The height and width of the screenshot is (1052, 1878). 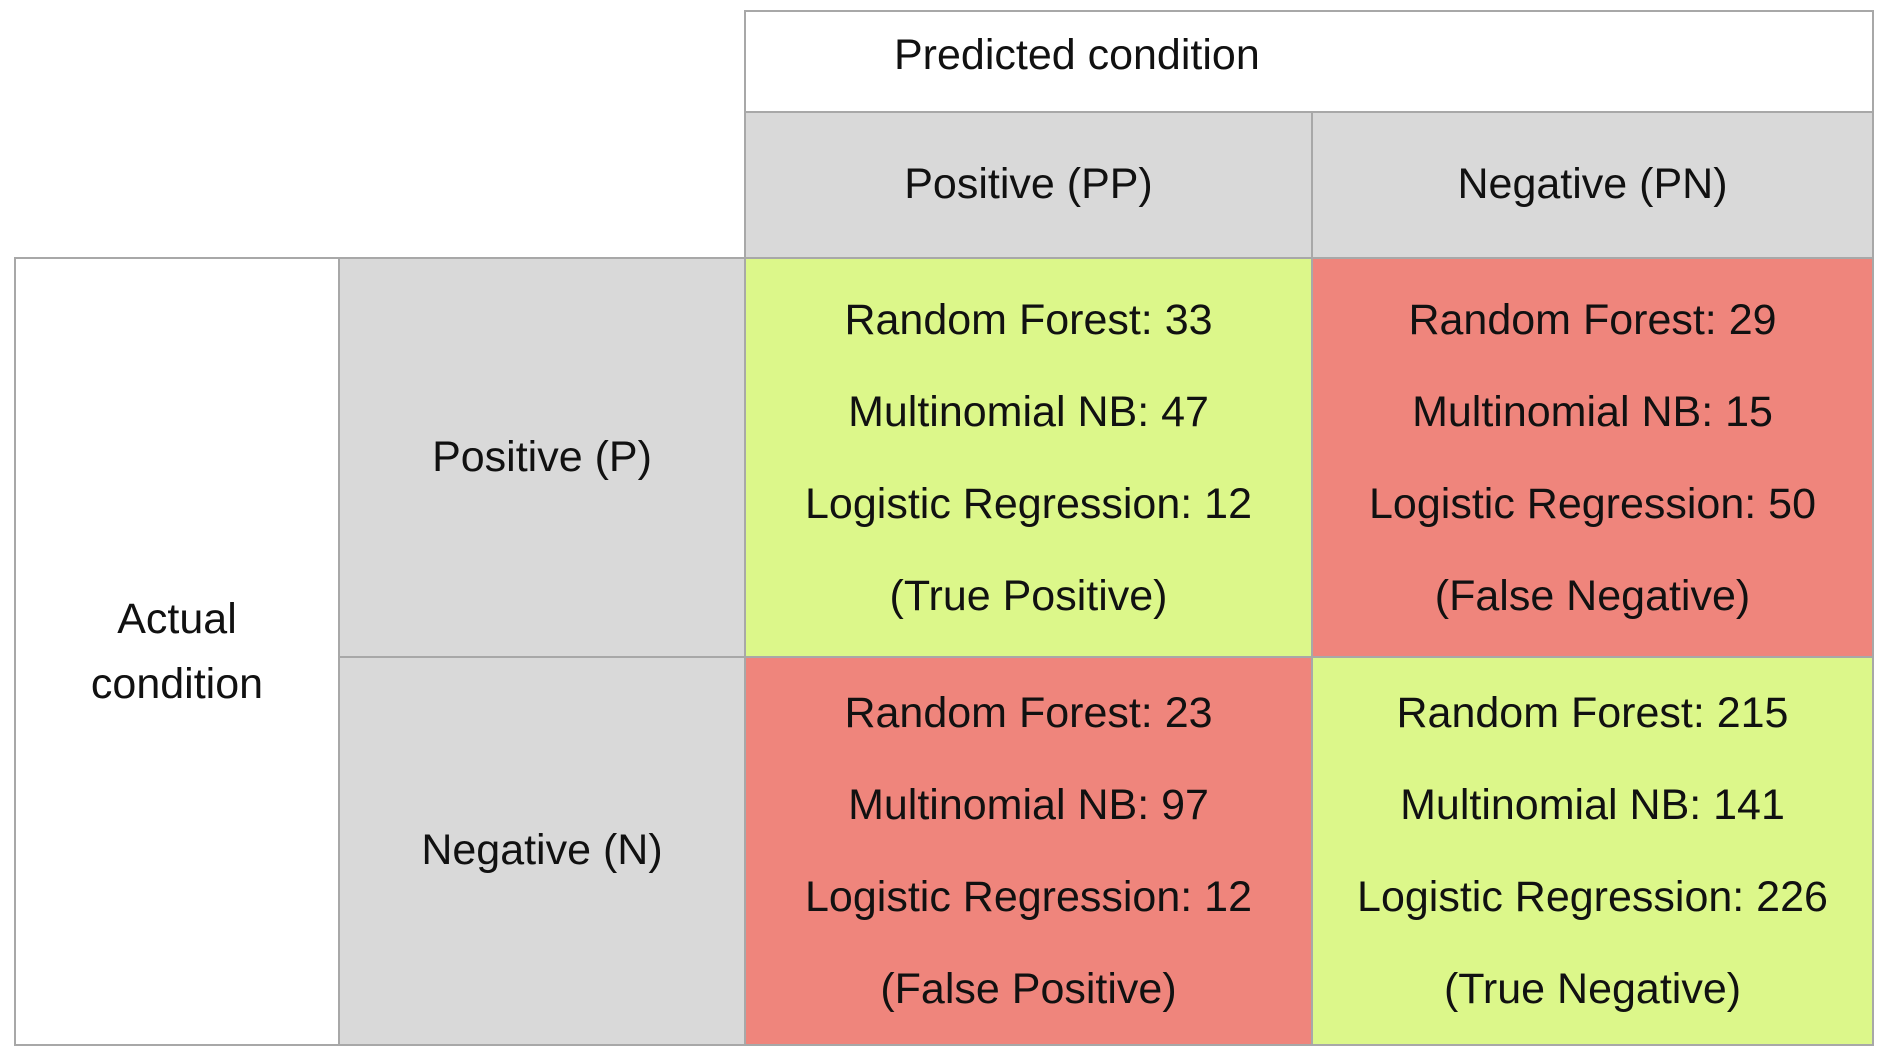 I want to click on actual-condition-label-line1: Actual, so click(x=177, y=619).